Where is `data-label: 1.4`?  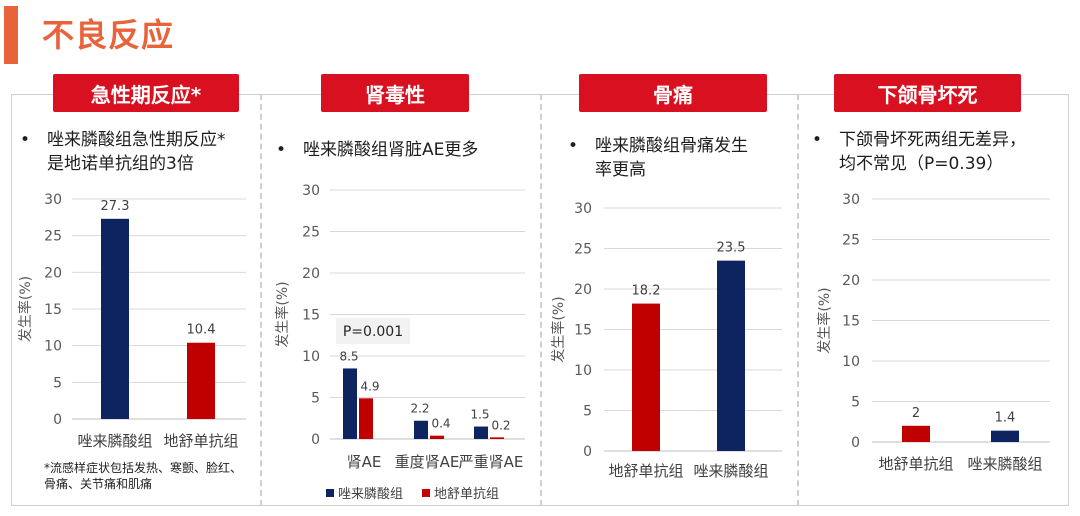 data-label: 1.4 is located at coordinates (1005, 418).